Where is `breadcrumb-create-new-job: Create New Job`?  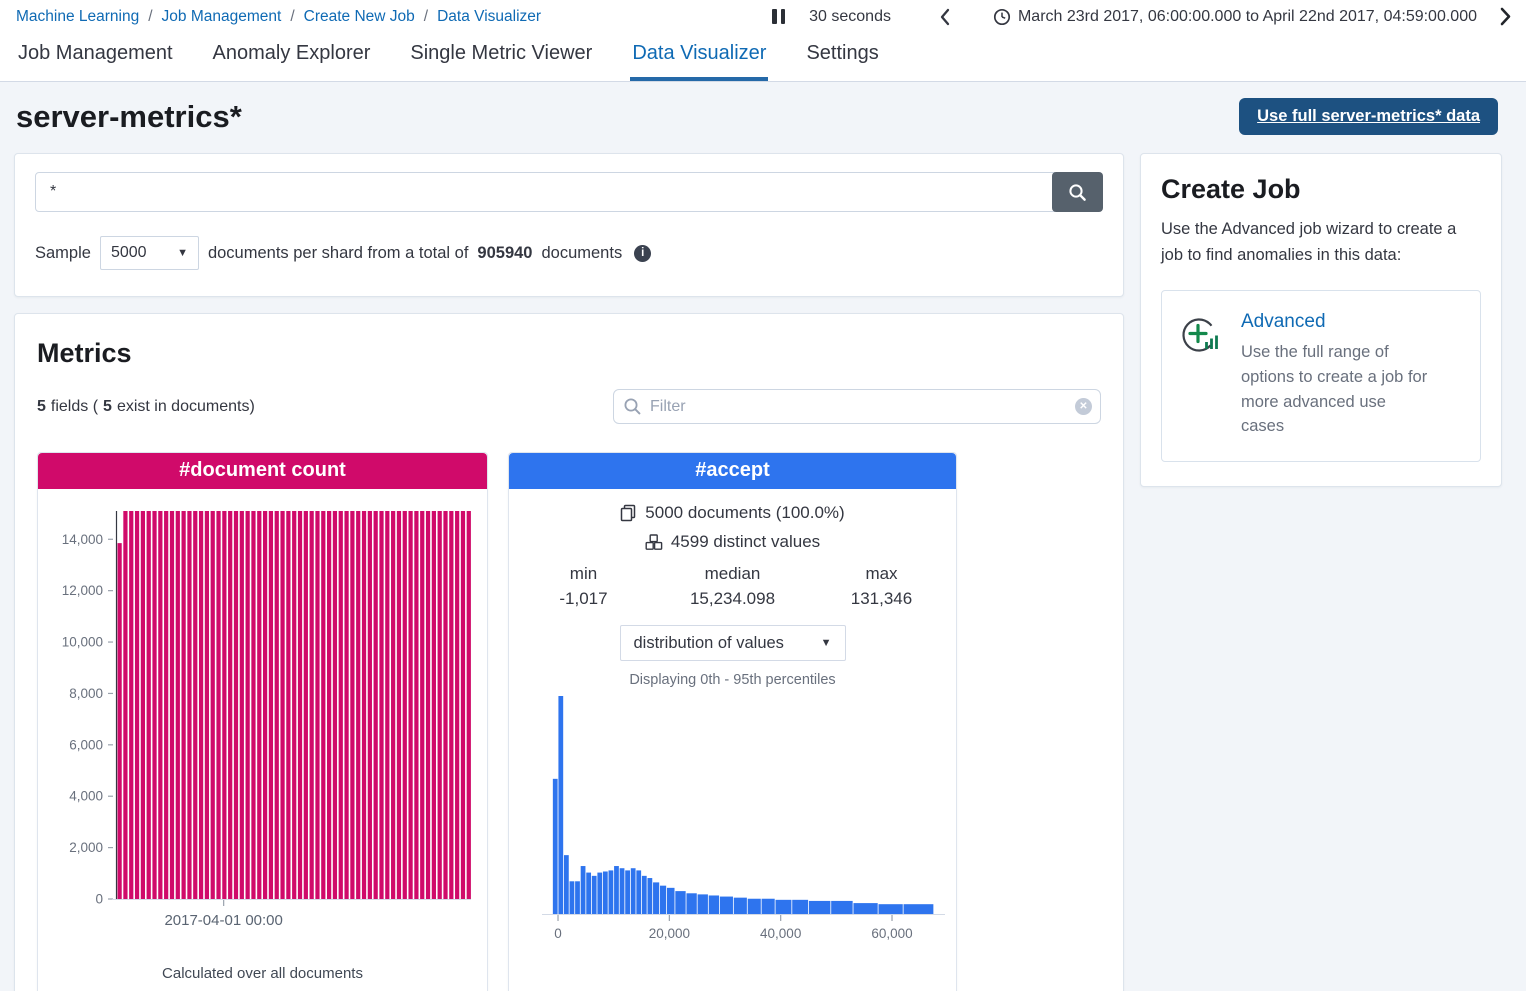
breadcrumb-create-new-job: Create New Job is located at coordinates (359, 16).